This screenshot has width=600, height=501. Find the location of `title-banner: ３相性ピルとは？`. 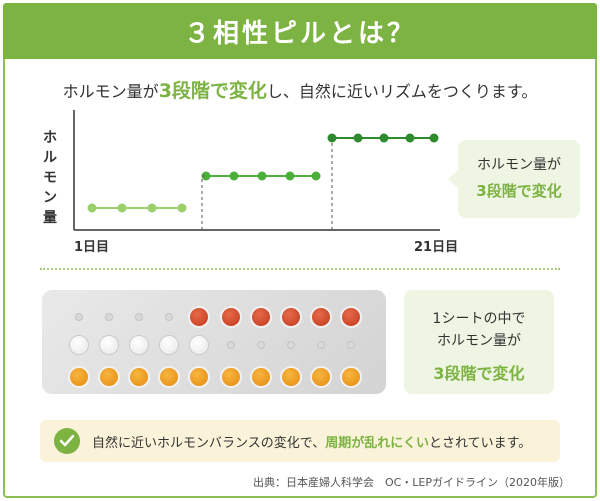

title-banner: ３相性ピルとは？ is located at coordinates (300, 31).